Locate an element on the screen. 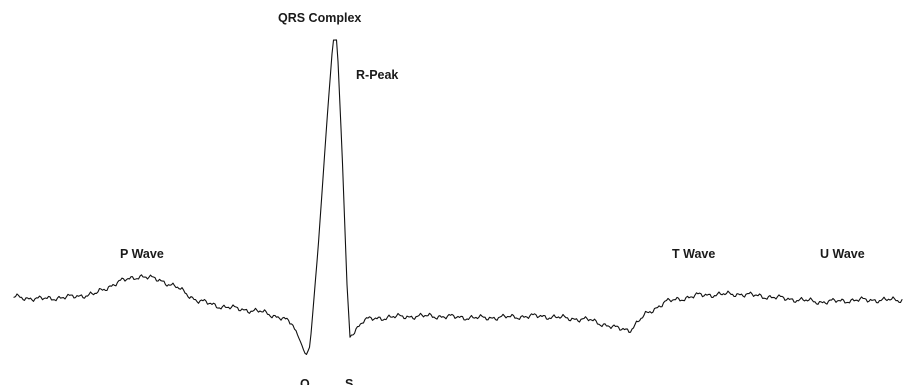 The height and width of the screenshot is (385, 906). q-point-label: Q is located at coordinates (305, 381).